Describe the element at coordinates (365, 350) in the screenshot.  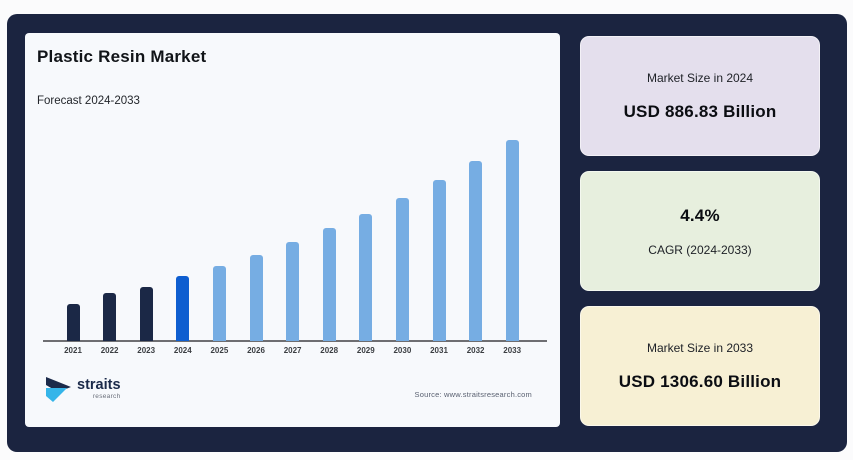
I see `axis-label-2029: 2029` at that location.